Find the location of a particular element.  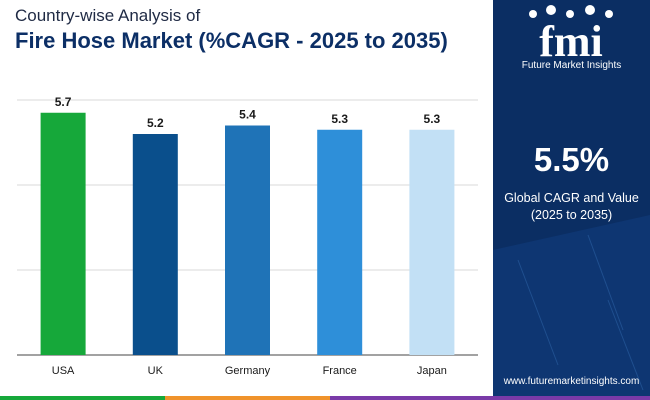

data-label-uk: 5.2 is located at coordinates (155, 123).